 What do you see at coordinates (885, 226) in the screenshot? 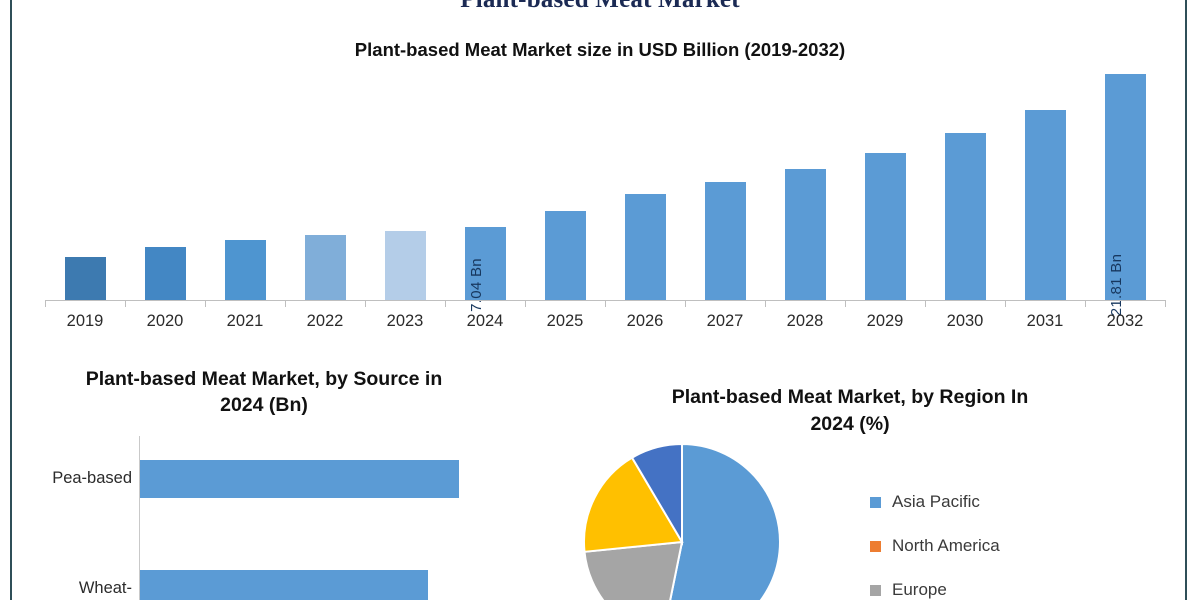
I see `bar-2029` at bounding box center [885, 226].